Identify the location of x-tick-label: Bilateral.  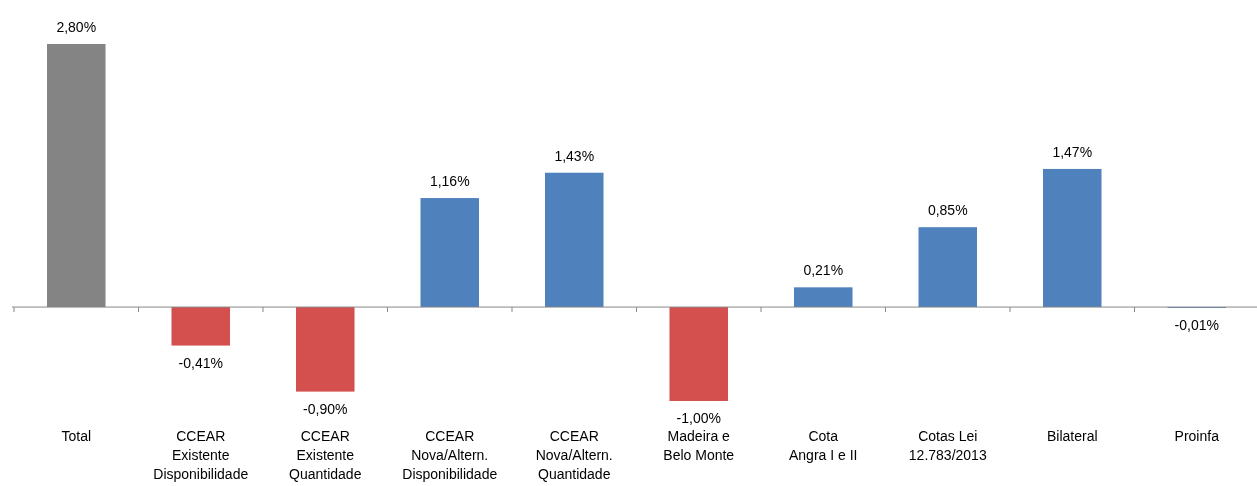
(1072, 436).